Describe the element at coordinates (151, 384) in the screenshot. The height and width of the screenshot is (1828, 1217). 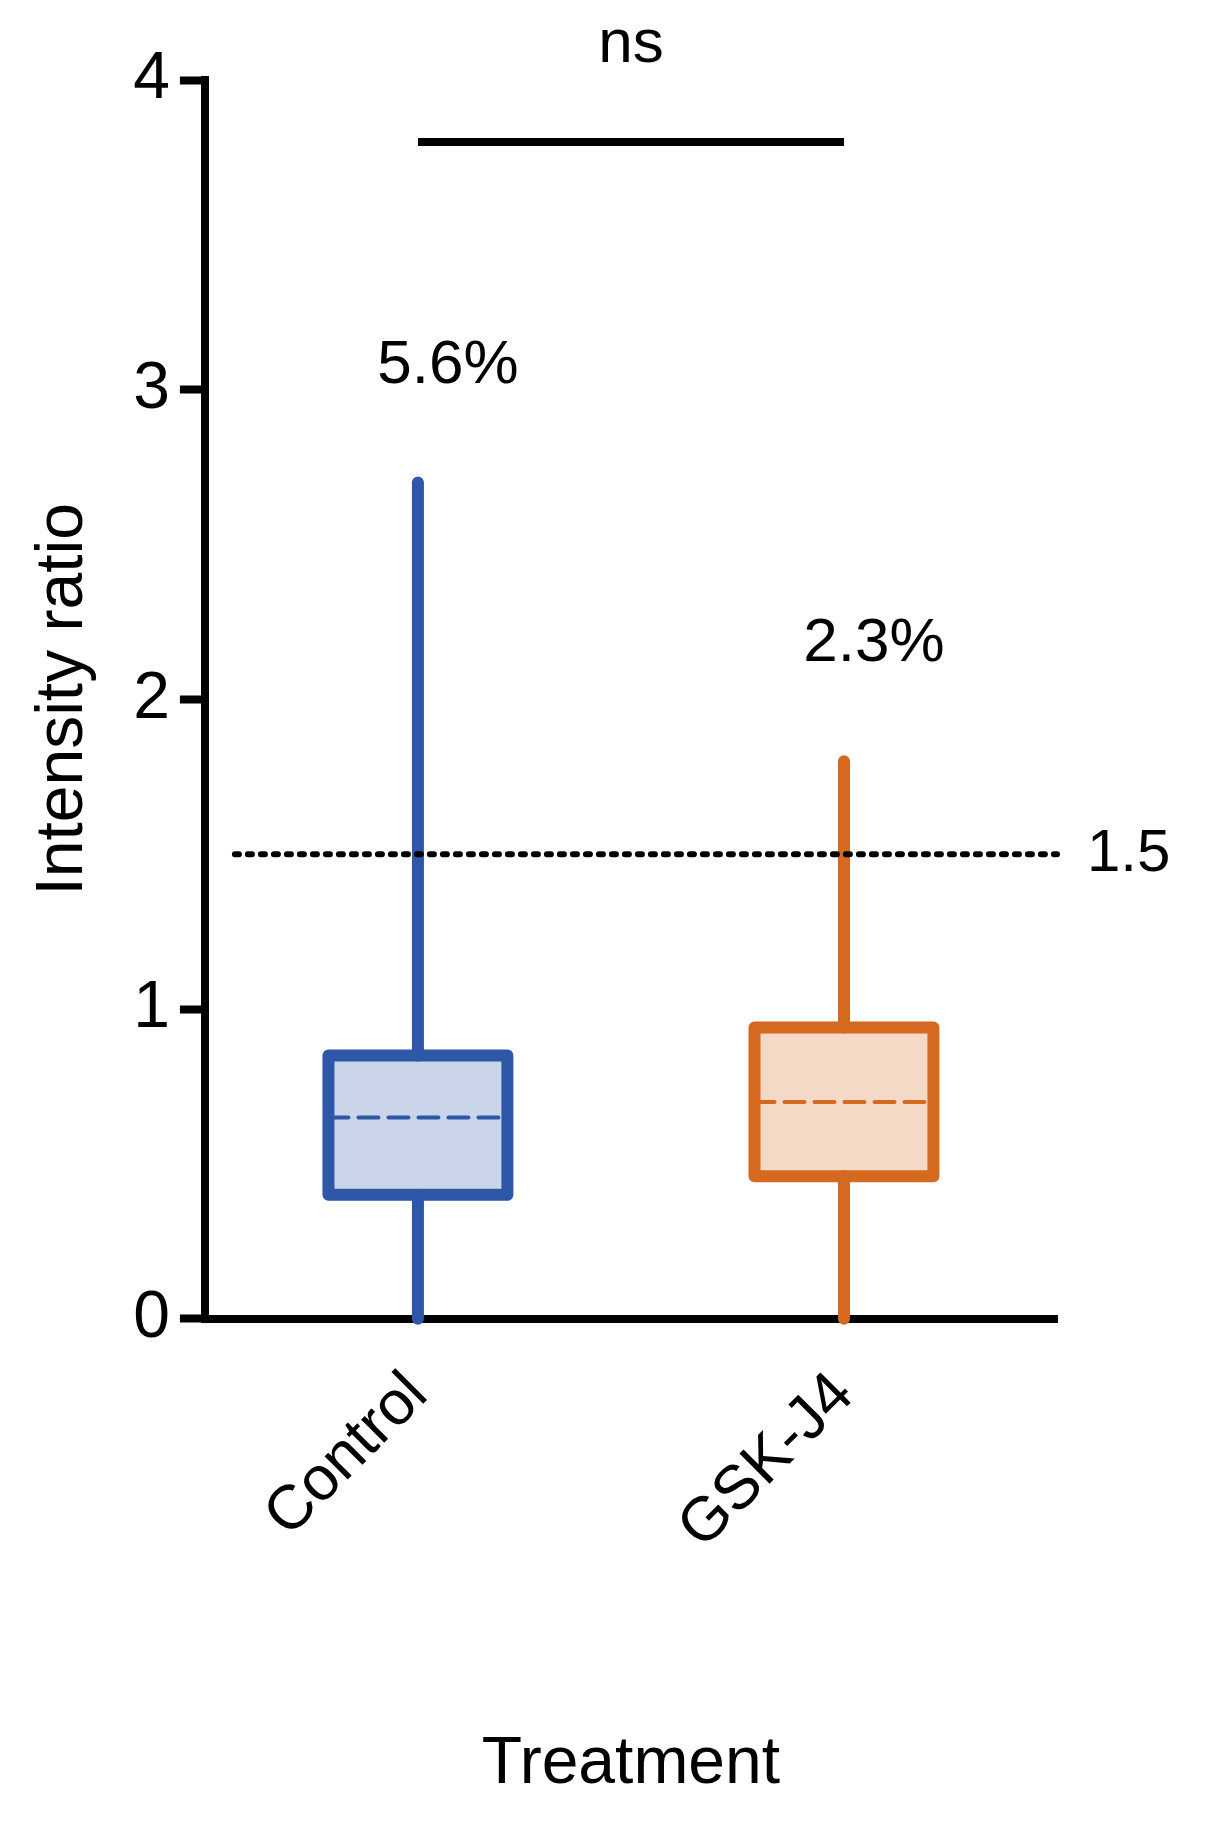
I see `y-tick-label: 3` at that location.